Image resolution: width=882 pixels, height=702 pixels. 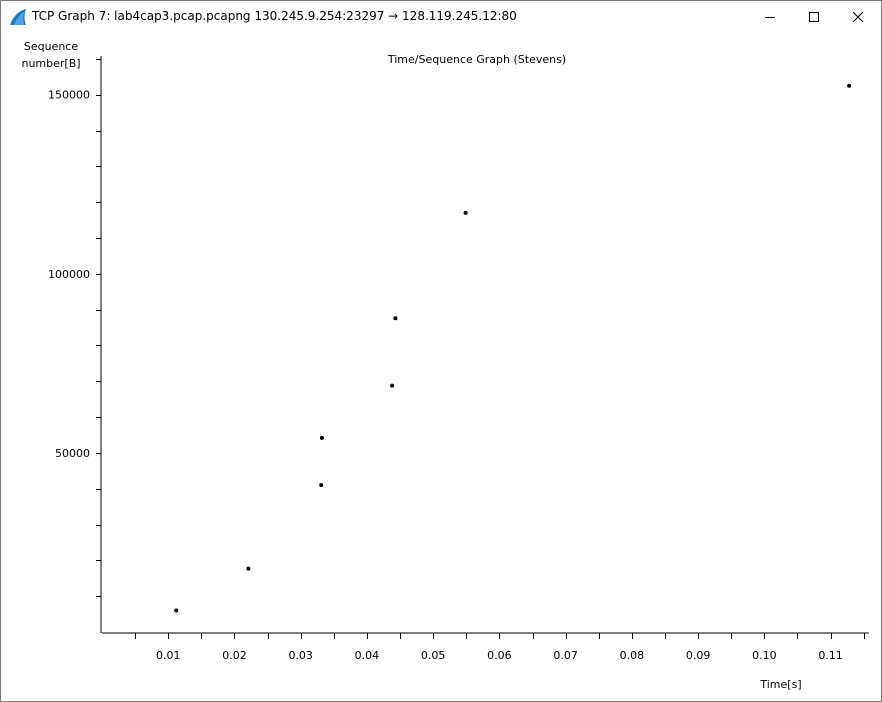 What do you see at coordinates (51, 46) in the screenshot?
I see `y-axis-label-line1: Sequence` at bounding box center [51, 46].